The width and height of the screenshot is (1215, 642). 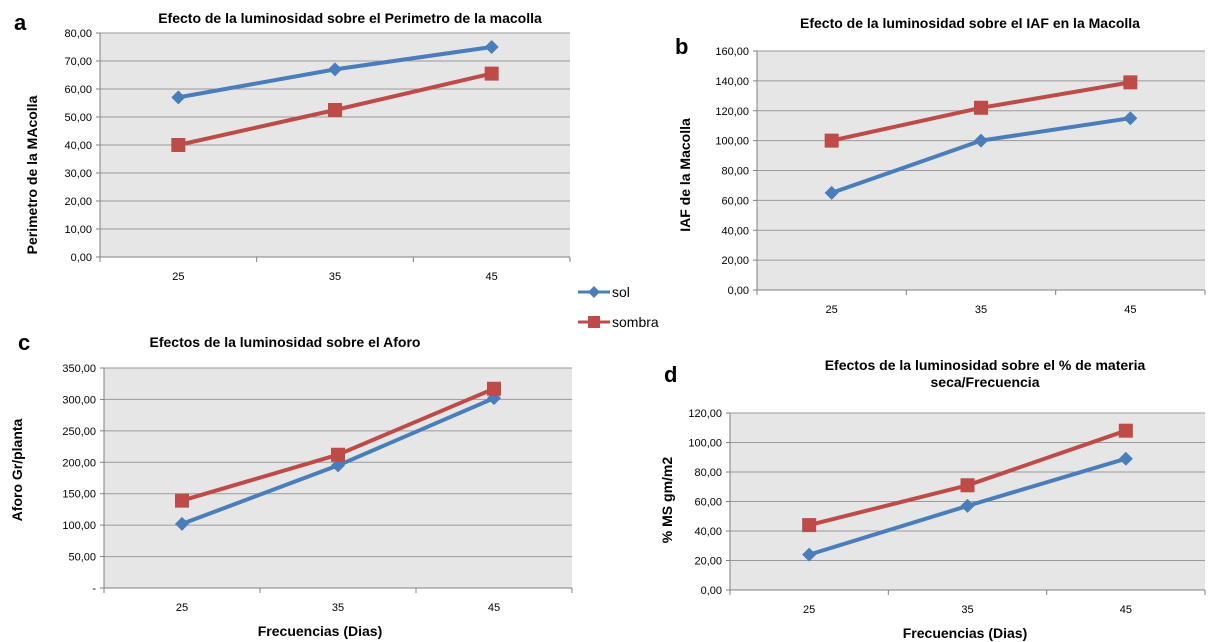 What do you see at coordinates (667, 500) in the screenshot?
I see `y-axis-title: % MS gm/m2` at bounding box center [667, 500].